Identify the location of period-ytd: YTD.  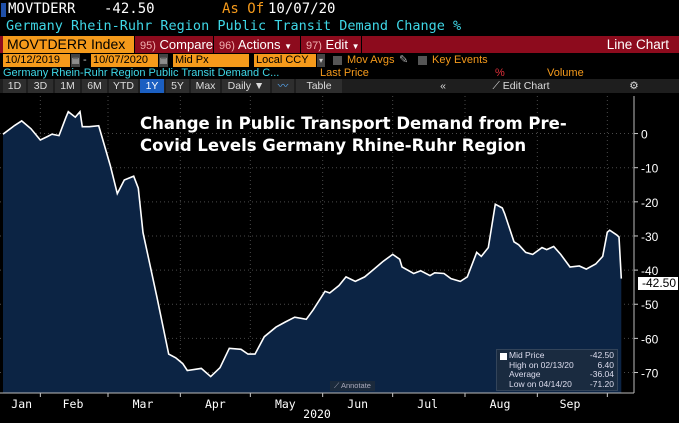
(123, 86).